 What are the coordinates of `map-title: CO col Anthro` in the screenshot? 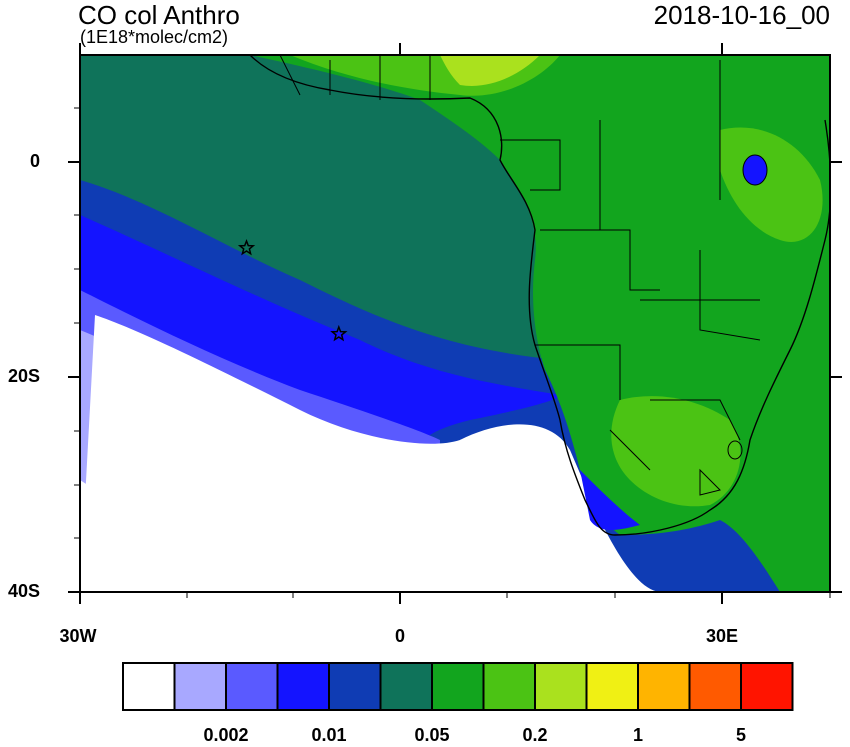 It's located at (159, 15).